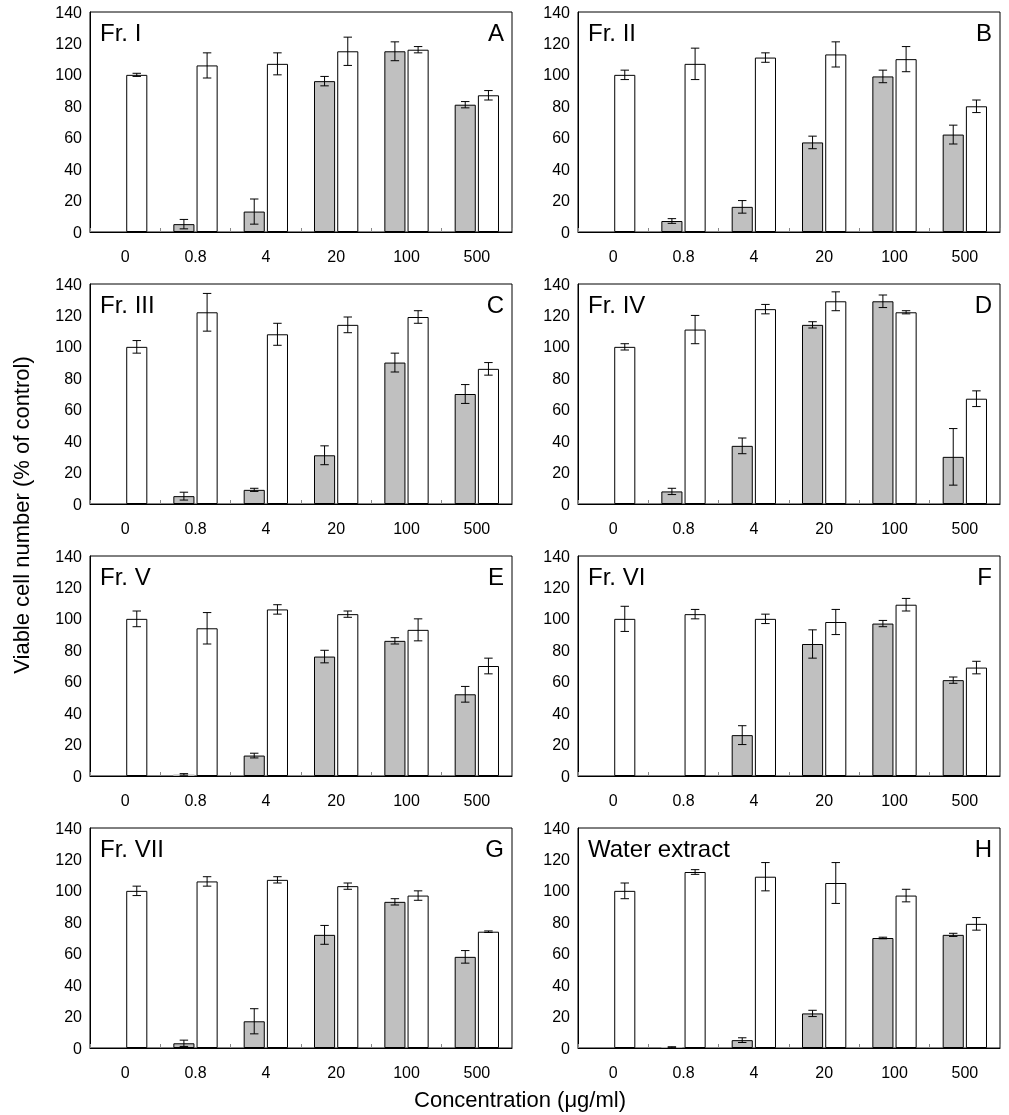 This screenshot has width=1009, height=1115. What do you see at coordinates (520, 1100) in the screenshot?
I see `x-axis-title: Concentration (μg/ml)` at bounding box center [520, 1100].